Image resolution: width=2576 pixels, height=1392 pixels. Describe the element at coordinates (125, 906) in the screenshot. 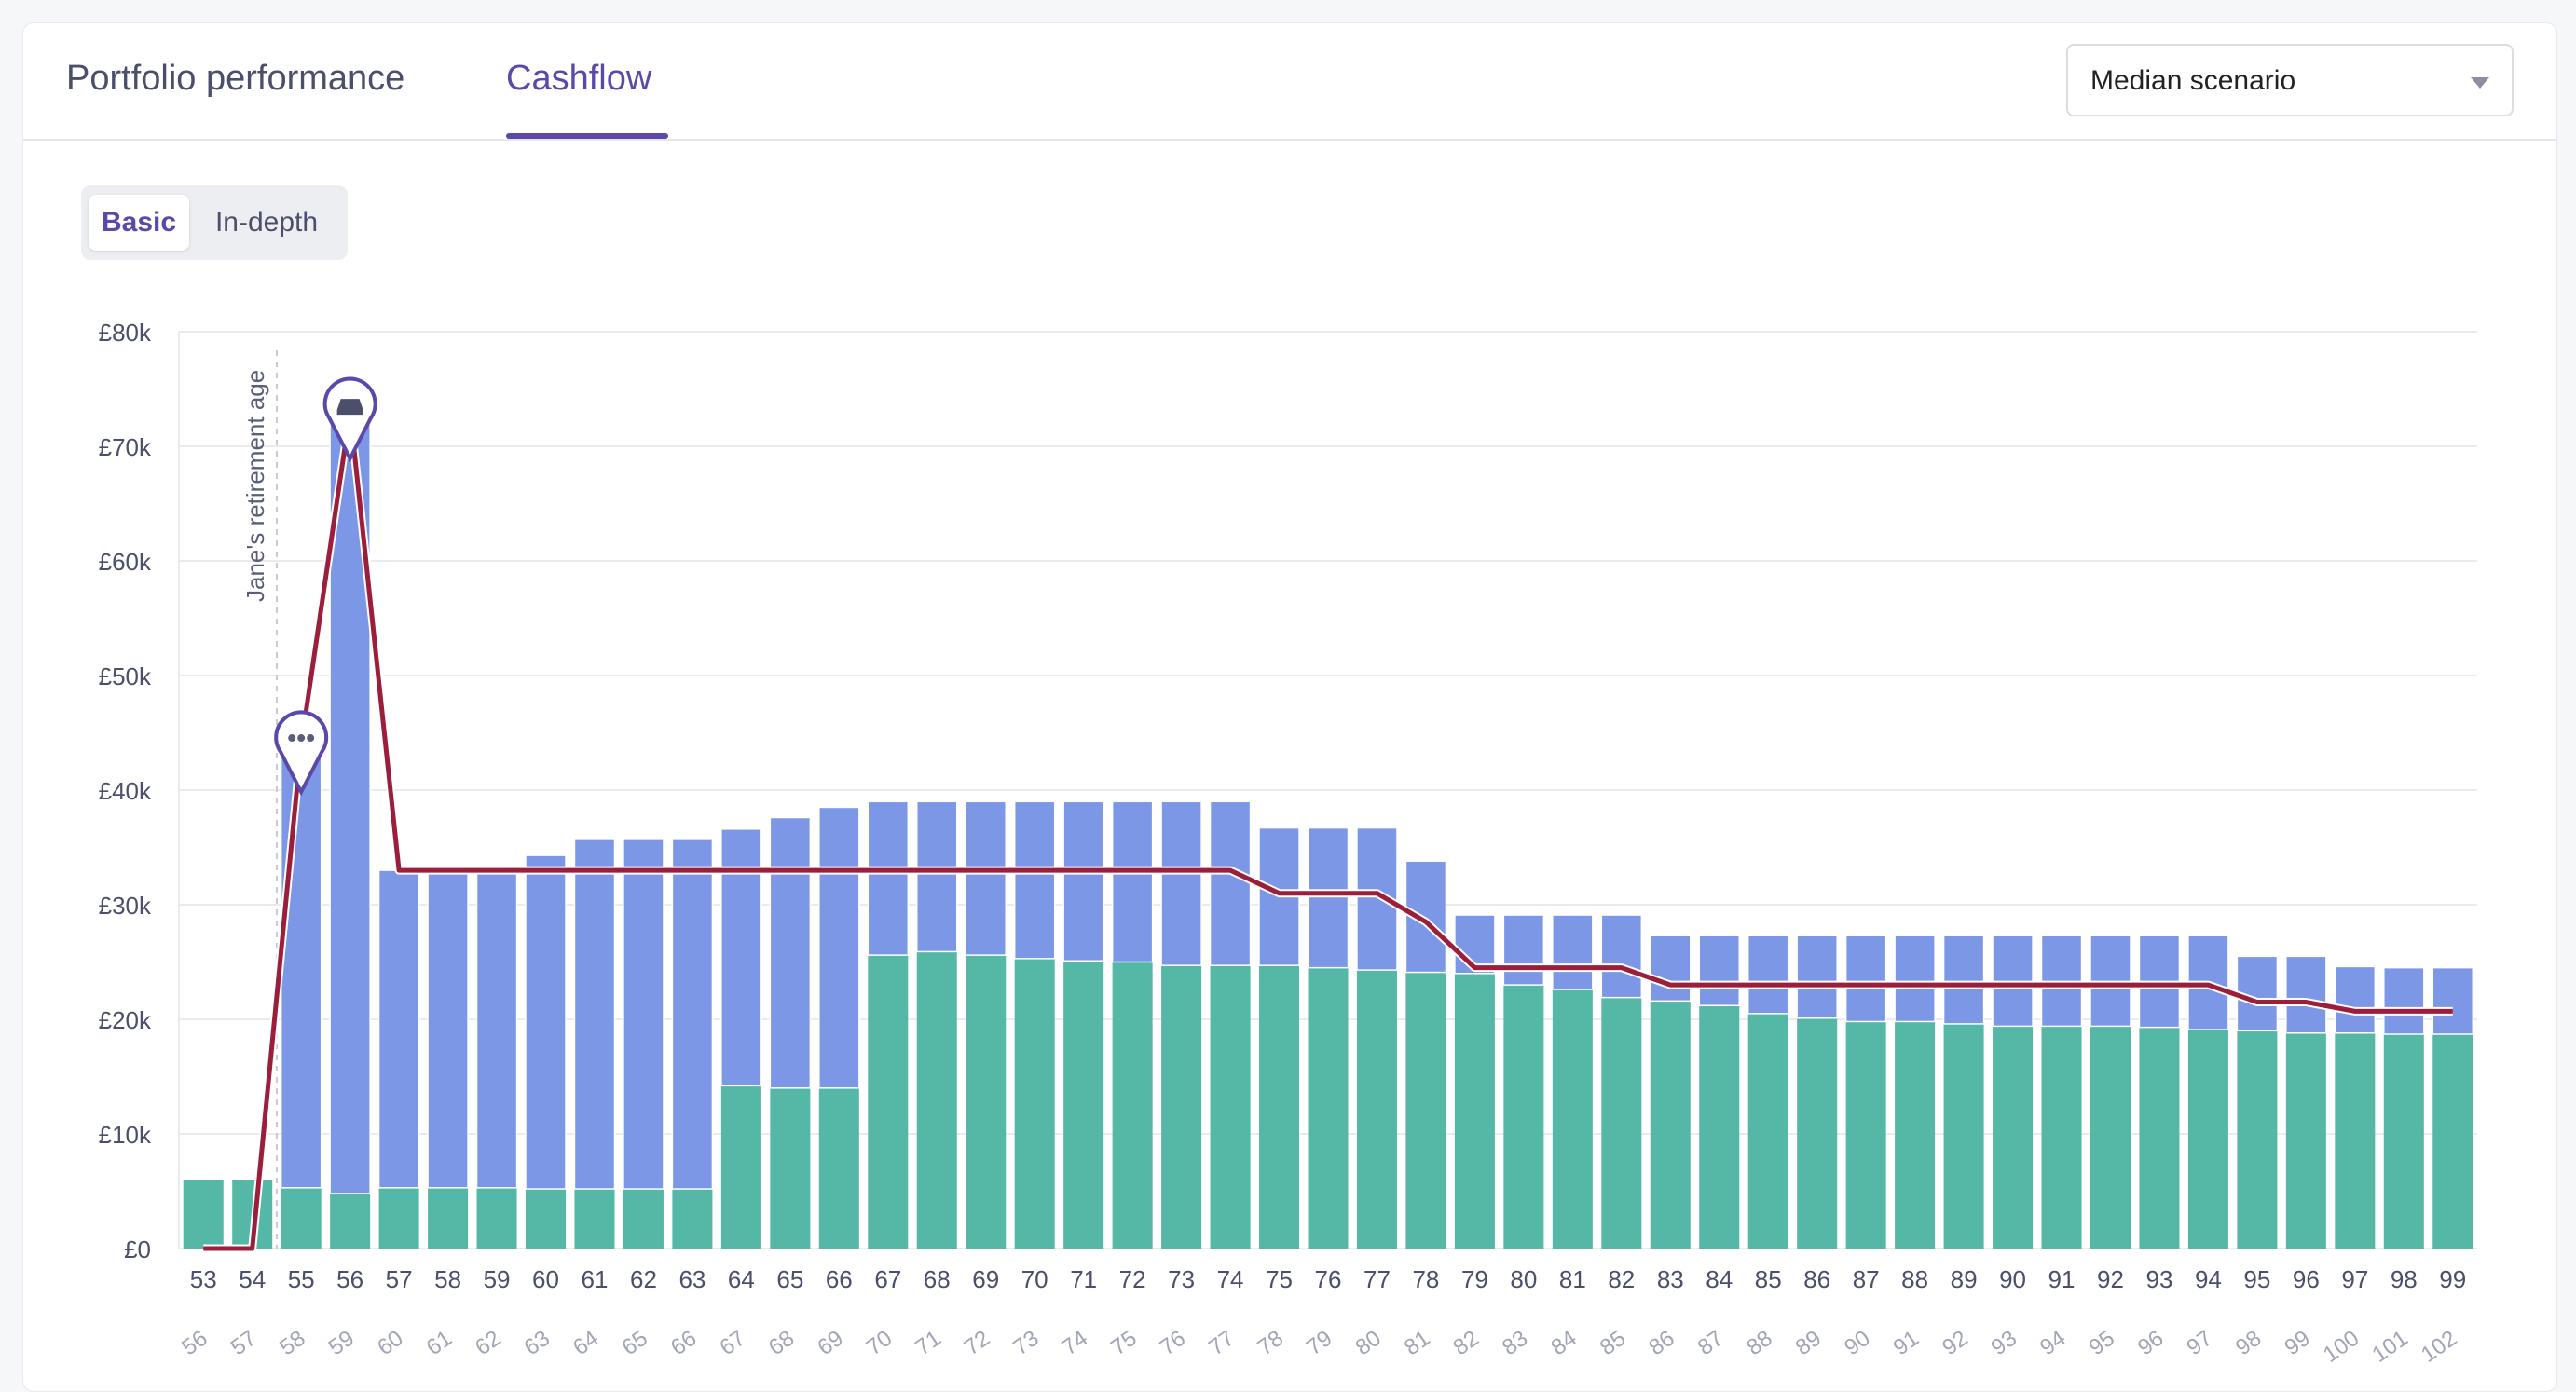

I see `y-tick-label: £30k` at that location.